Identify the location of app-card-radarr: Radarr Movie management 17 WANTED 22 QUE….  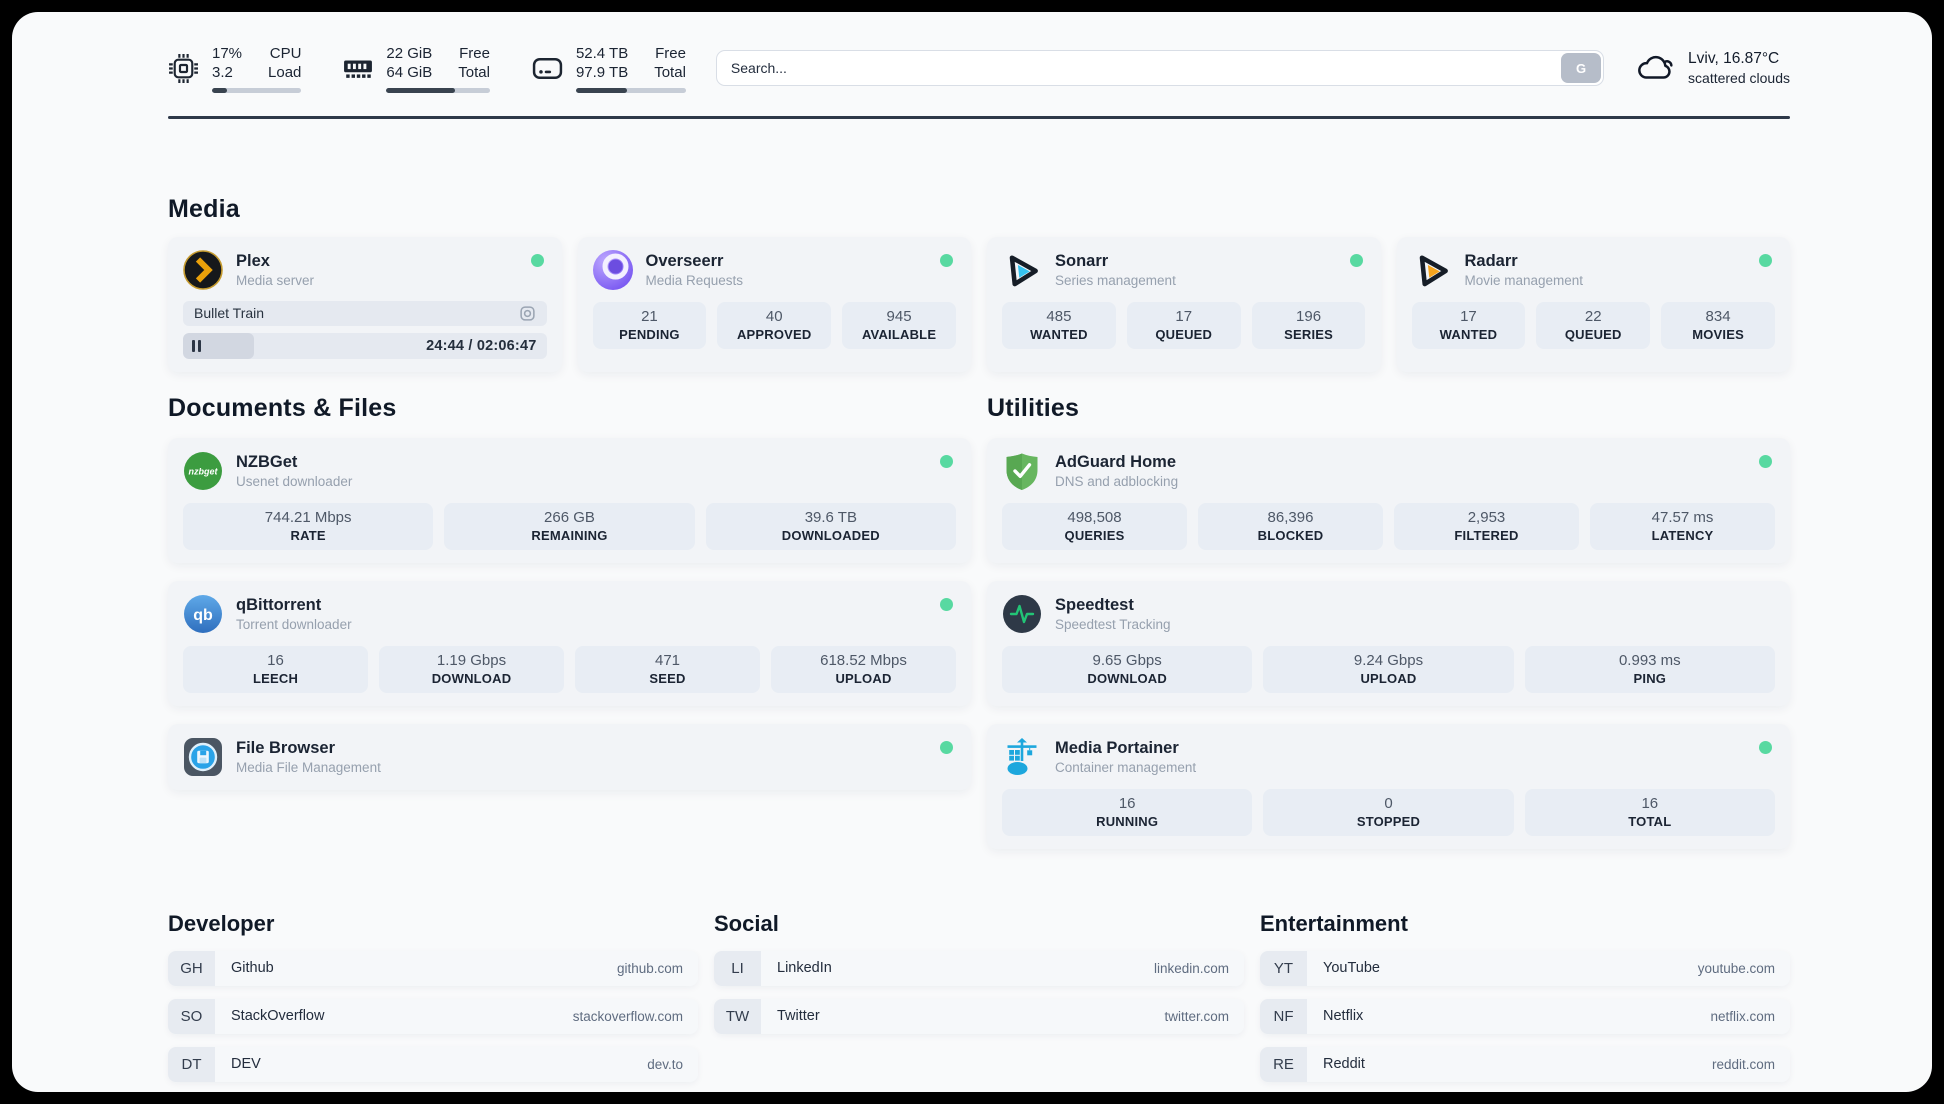
(1593, 304).